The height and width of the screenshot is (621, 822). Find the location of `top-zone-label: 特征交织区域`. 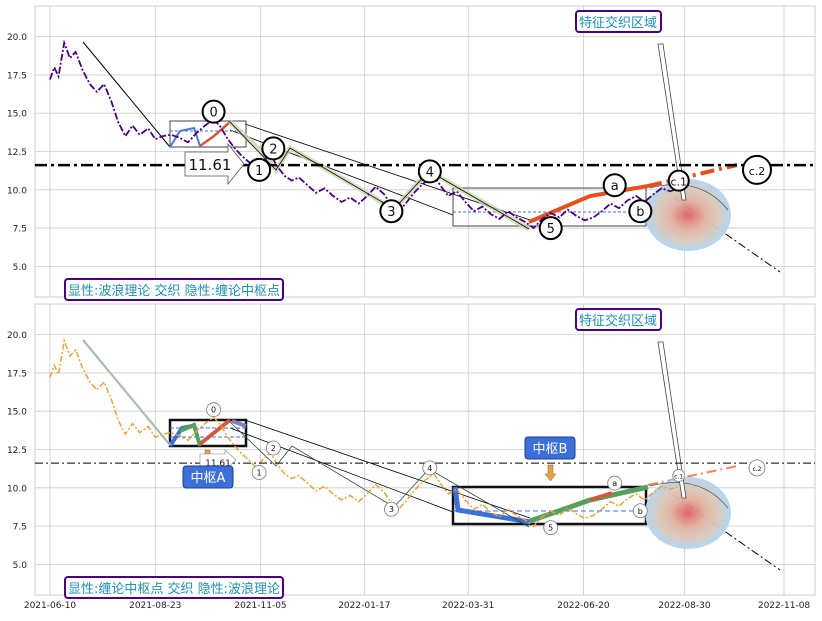

top-zone-label: 特征交织区域 is located at coordinates (618, 23).